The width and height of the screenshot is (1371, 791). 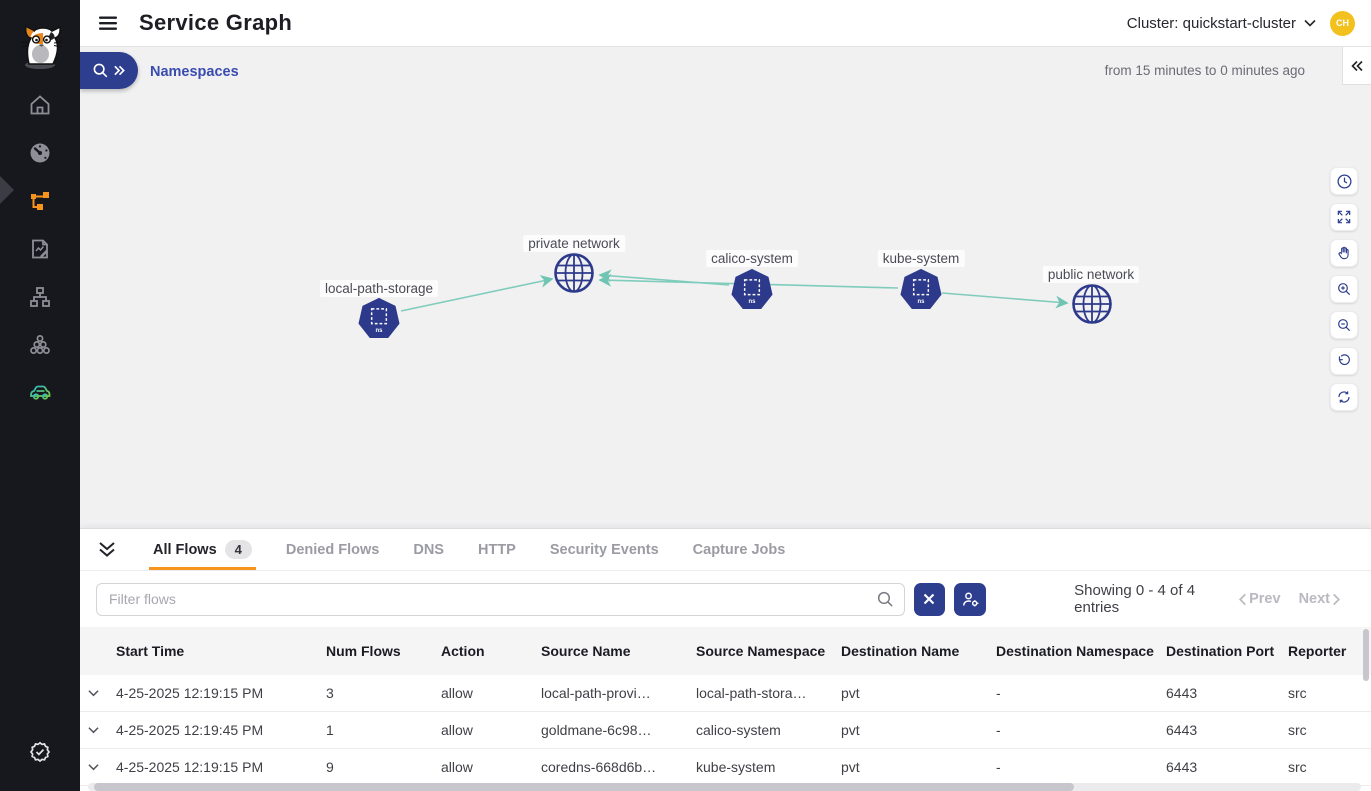 I want to click on active-item-notch, so click(x=7, y=190).